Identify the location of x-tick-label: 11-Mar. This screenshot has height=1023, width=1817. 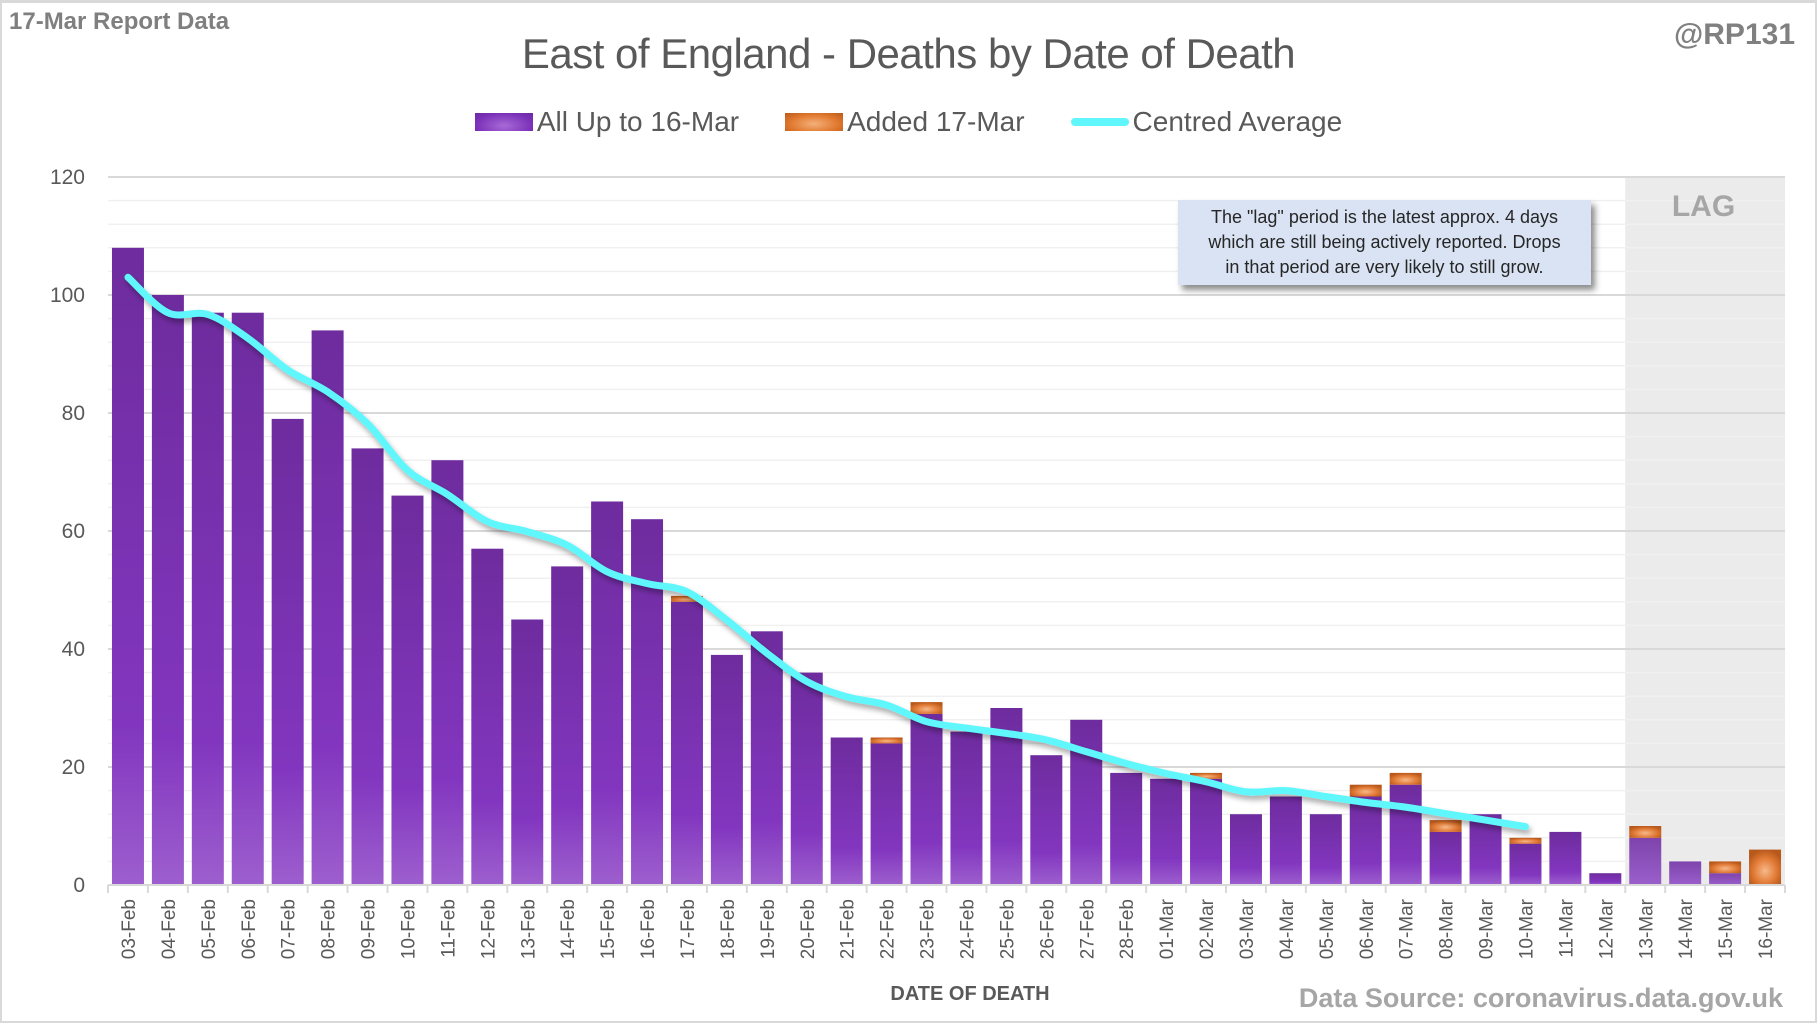
(1566, 927).